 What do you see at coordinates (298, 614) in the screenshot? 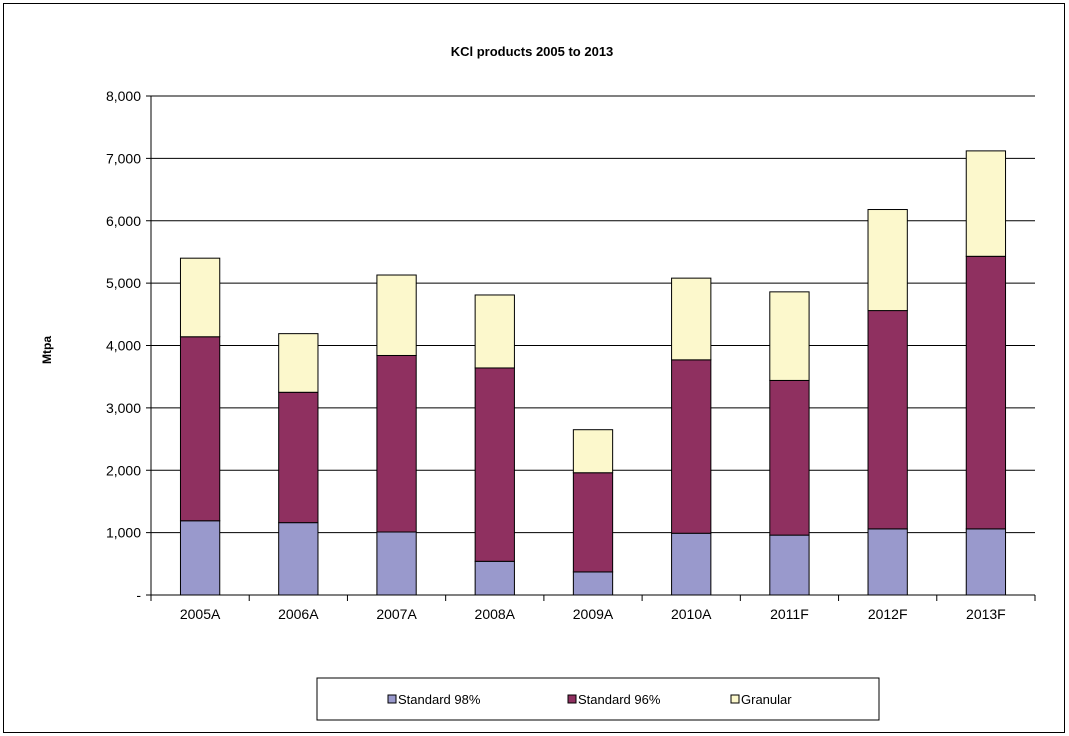
I see `x-tick-label: 2006A` at bounding box center [298, 614].